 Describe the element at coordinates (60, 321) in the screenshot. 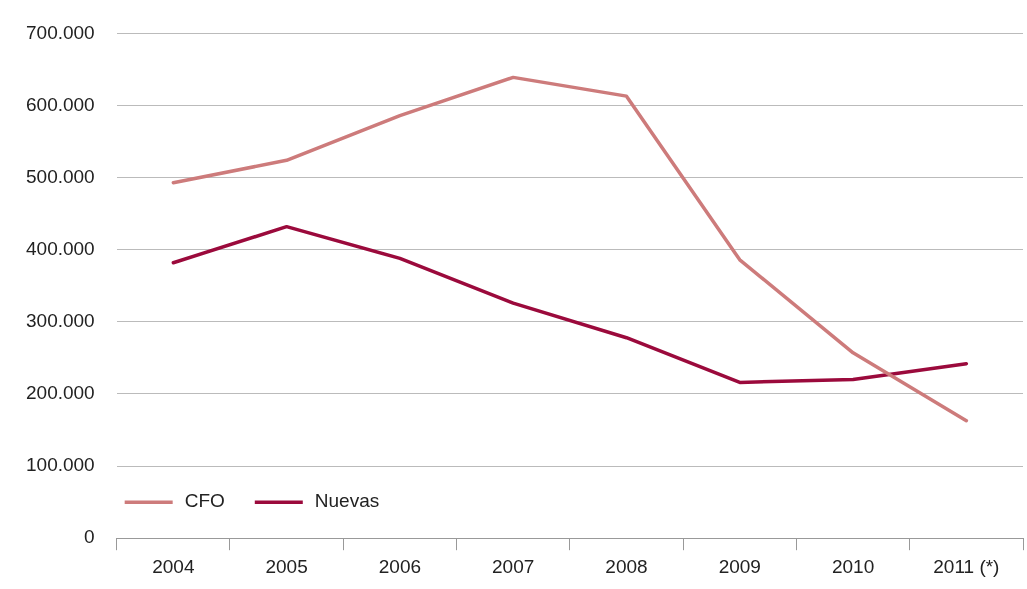

I see `y-tick-label: 300.000` at that location.